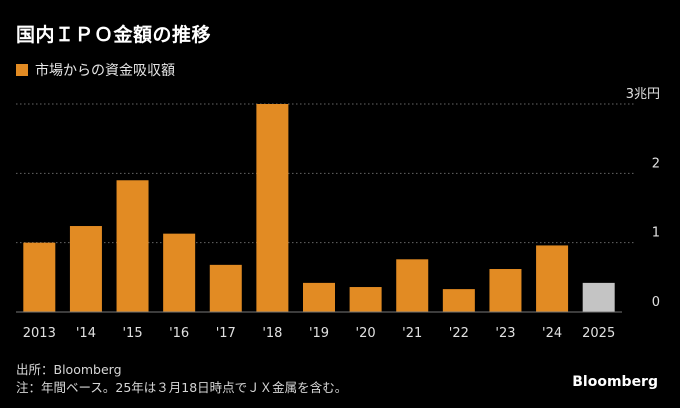 This screenshot has height=408, width=680. I want to click on chart-legend: 市場からの資金吸収額, so click(95, 70).